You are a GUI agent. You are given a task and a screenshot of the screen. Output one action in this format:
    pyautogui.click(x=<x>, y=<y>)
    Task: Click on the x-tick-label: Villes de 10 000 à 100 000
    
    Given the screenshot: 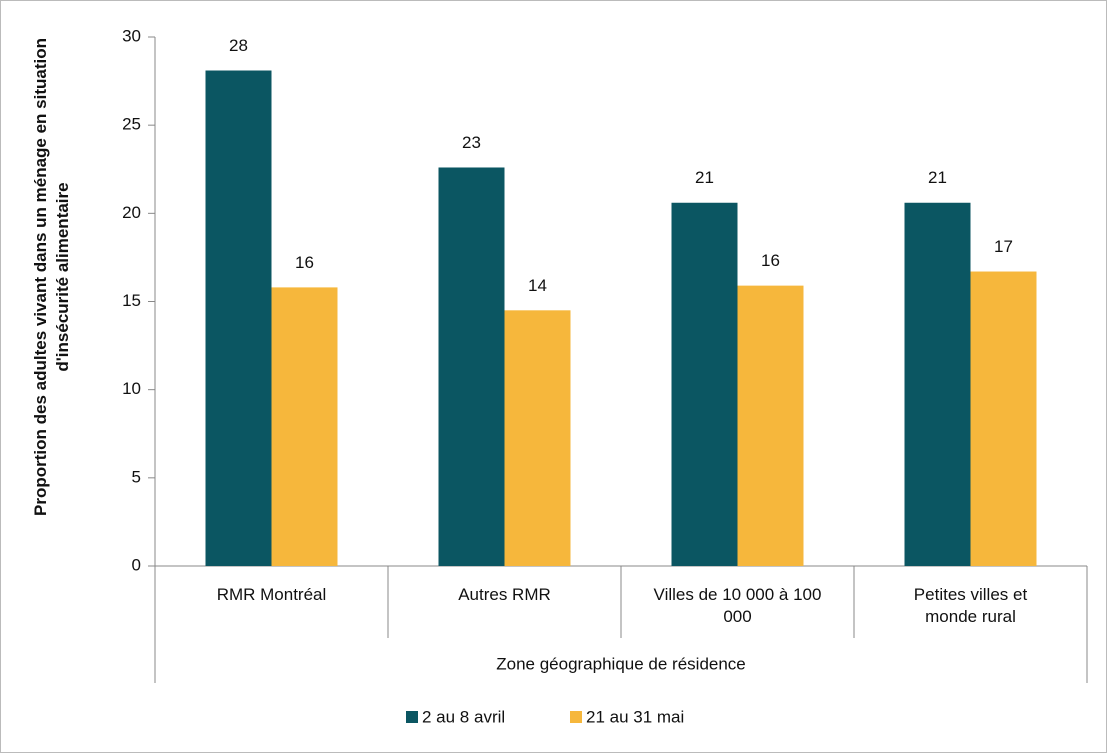 What is the action you would take?
    pyautogui.click(x=737, y=605)
    